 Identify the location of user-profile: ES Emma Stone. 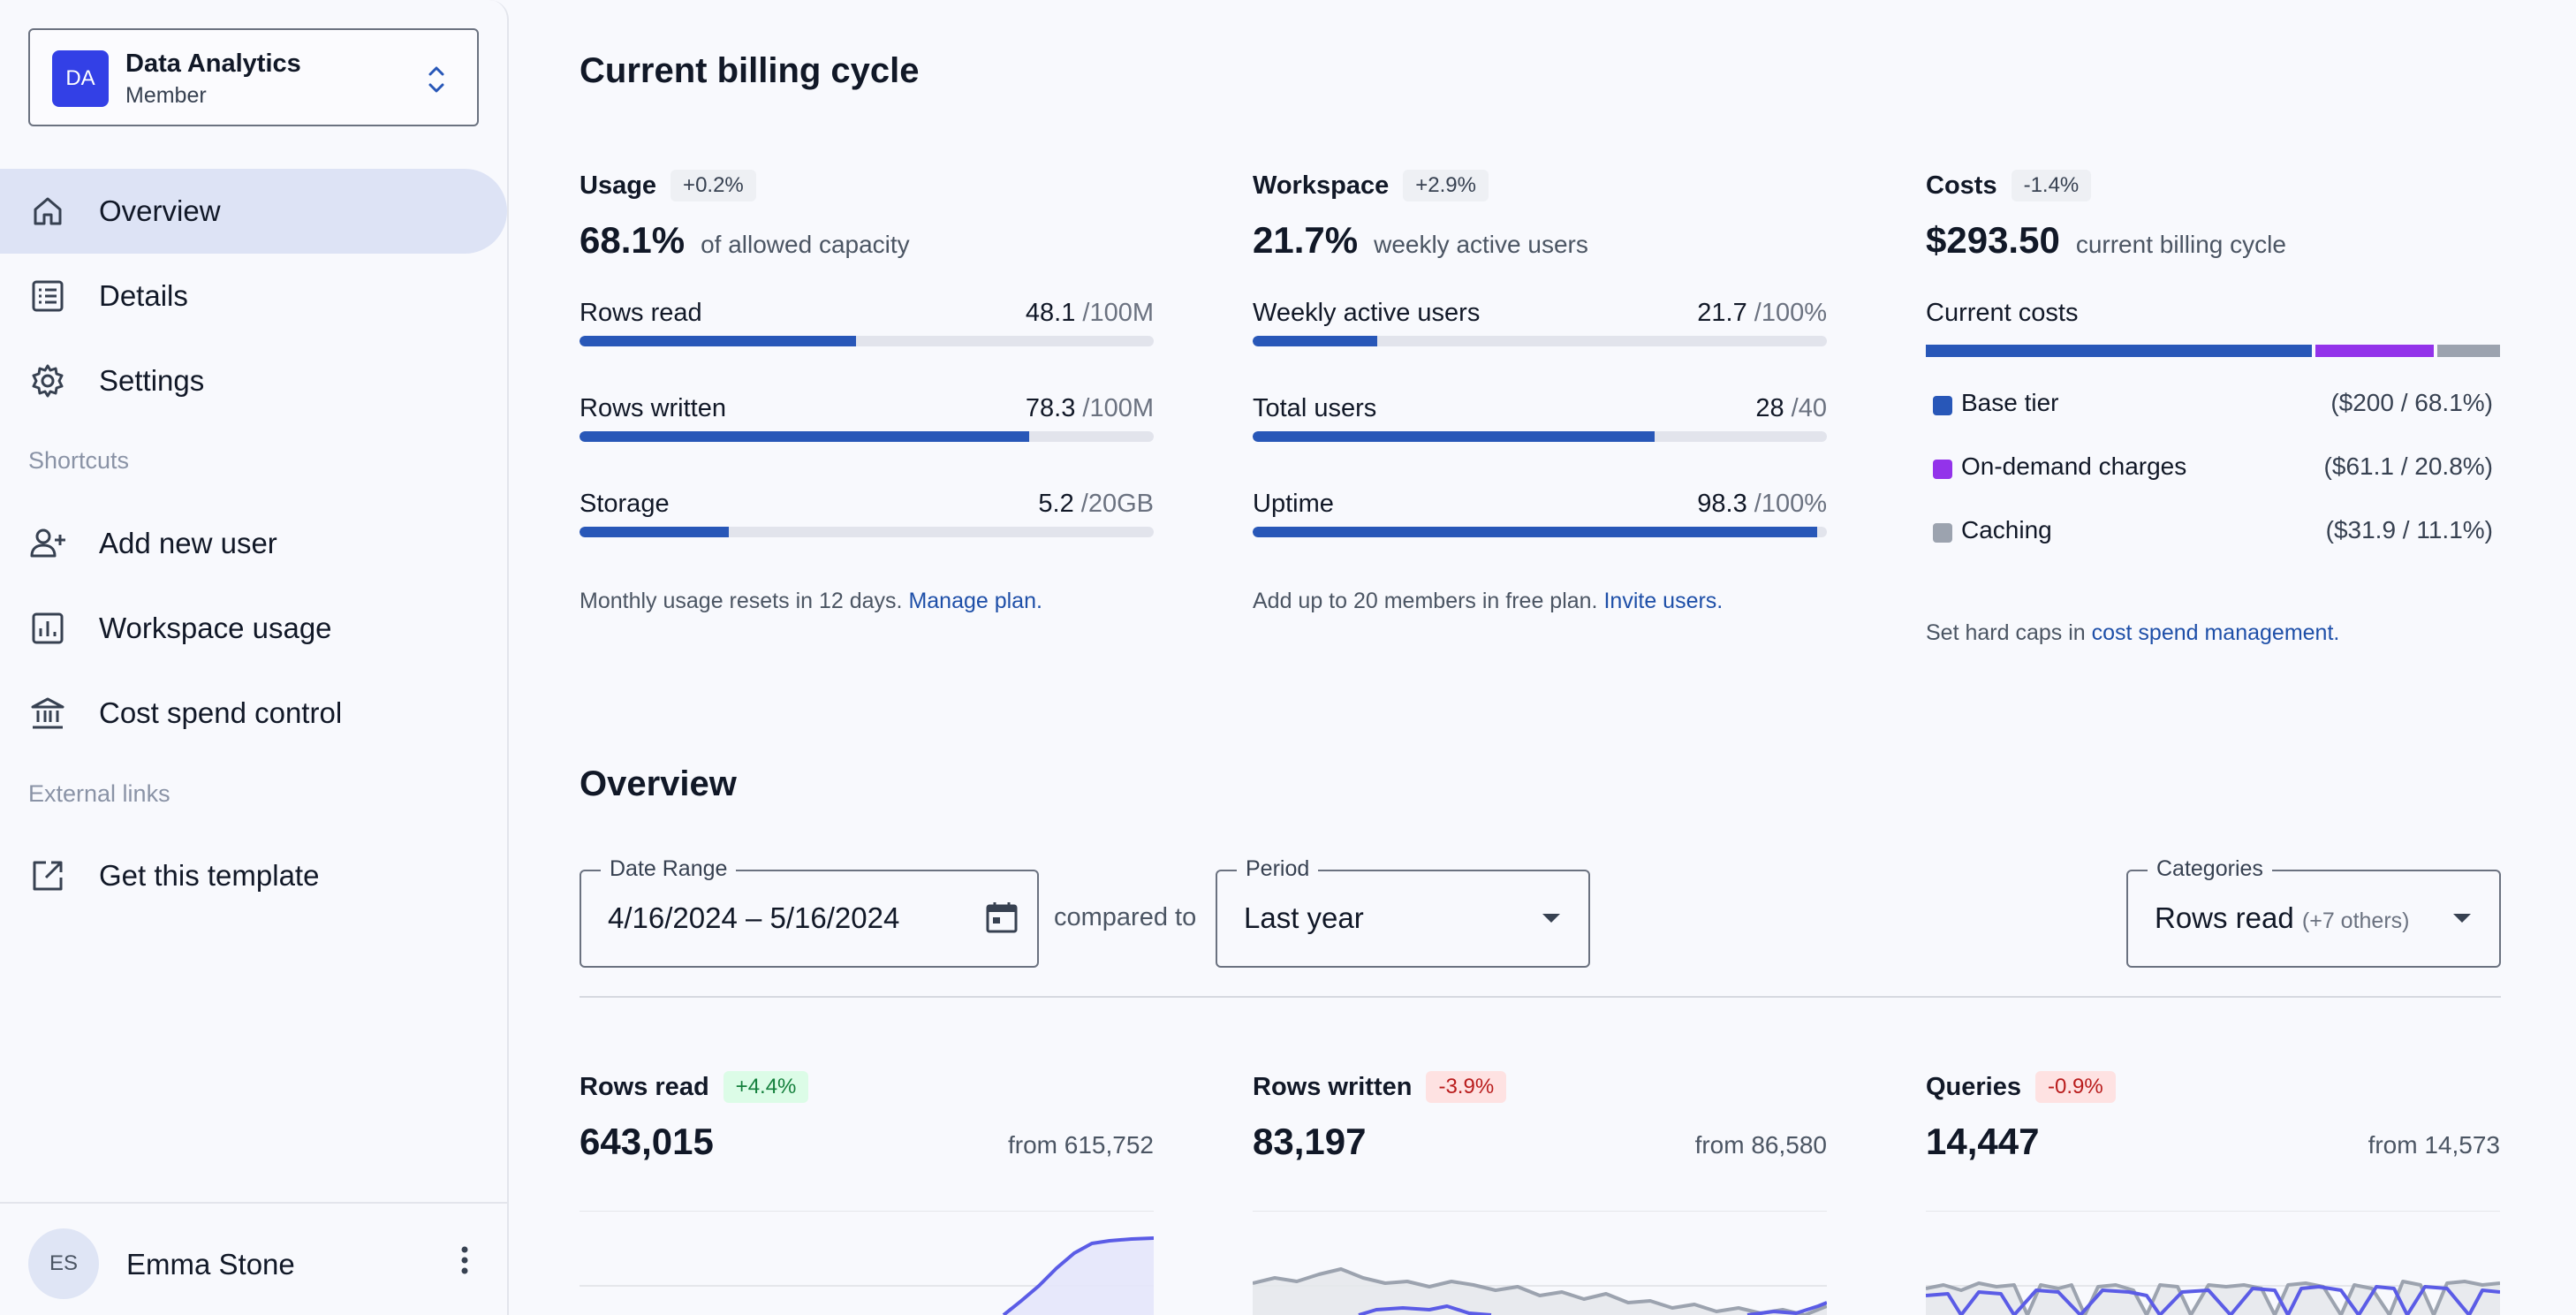
(254, 1259).